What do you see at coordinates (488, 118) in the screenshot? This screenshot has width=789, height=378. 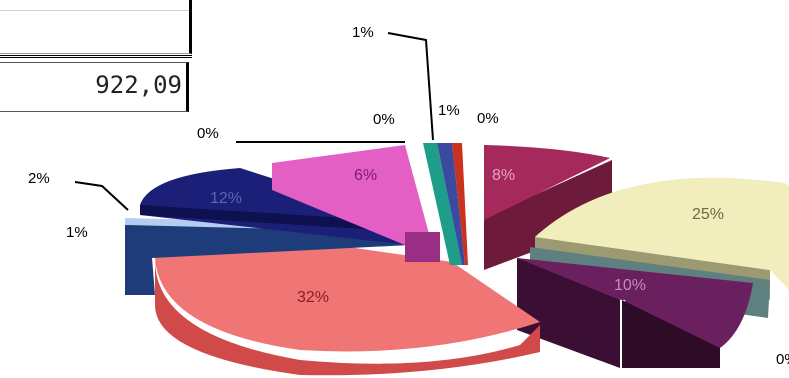 I see `slice-label-0pct-right: 0%` at bounding box center [488, 118].